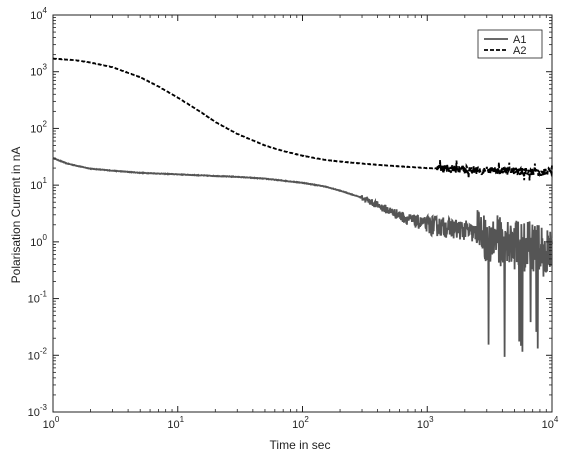  I want to click on x-tick-label: 10², so click(300, 423).